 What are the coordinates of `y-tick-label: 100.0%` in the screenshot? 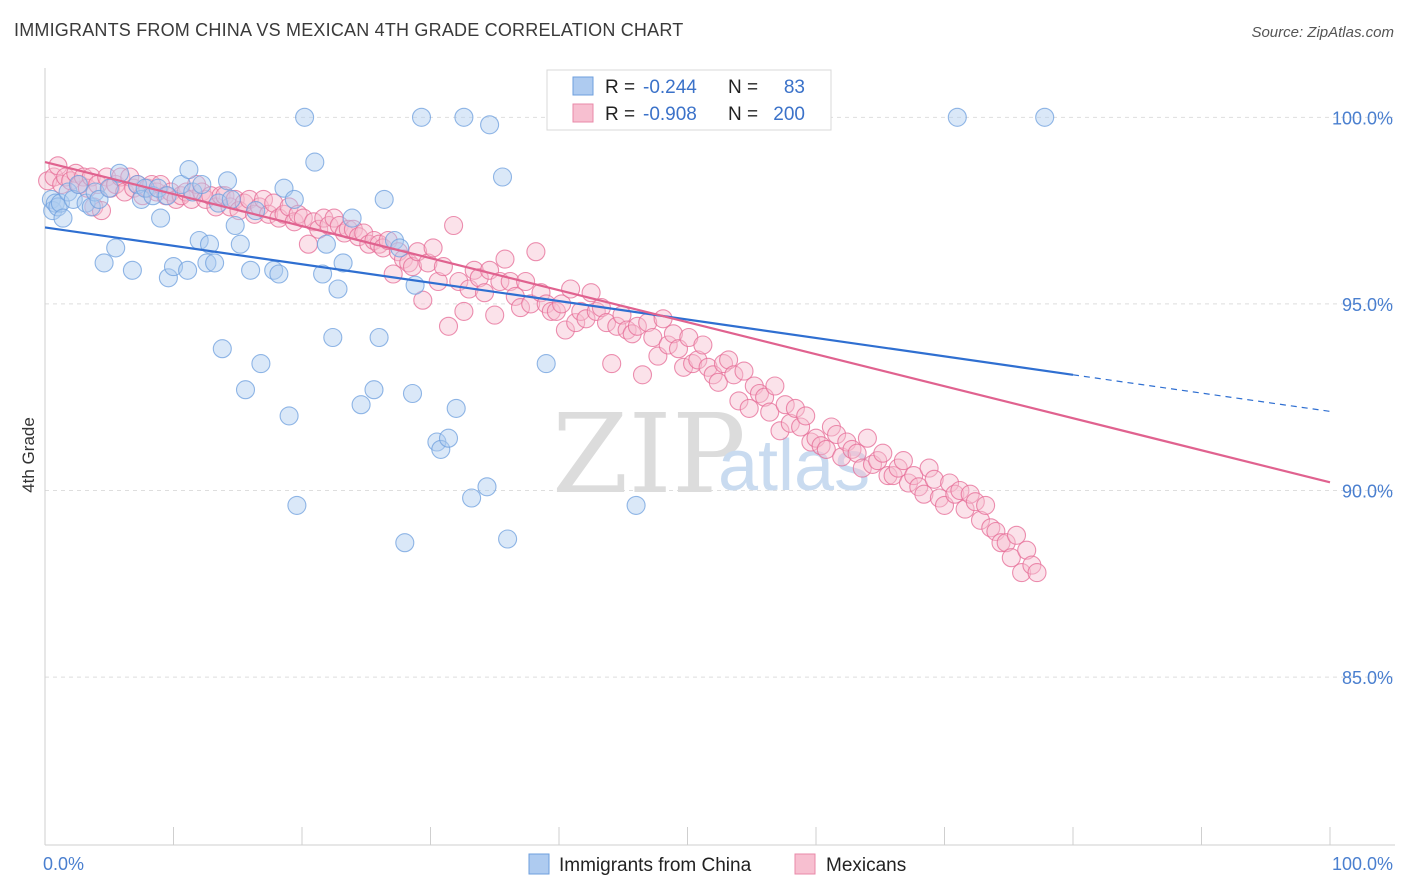 It's located at (1362, 118).